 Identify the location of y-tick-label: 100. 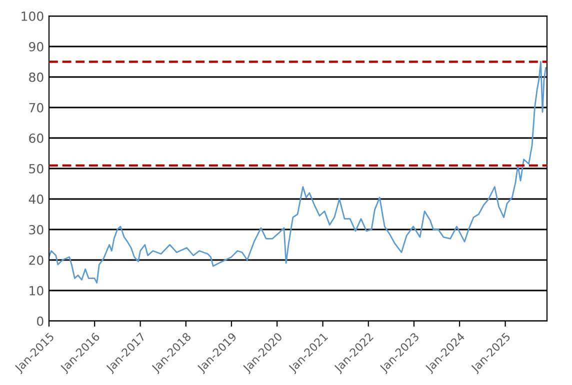
(33, 16).